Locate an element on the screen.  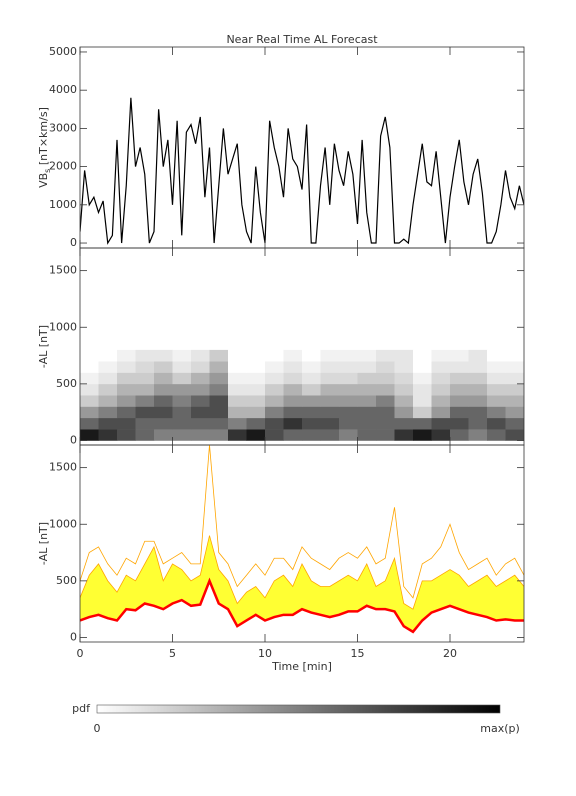
plot-area is located at coordinates (302, 171).